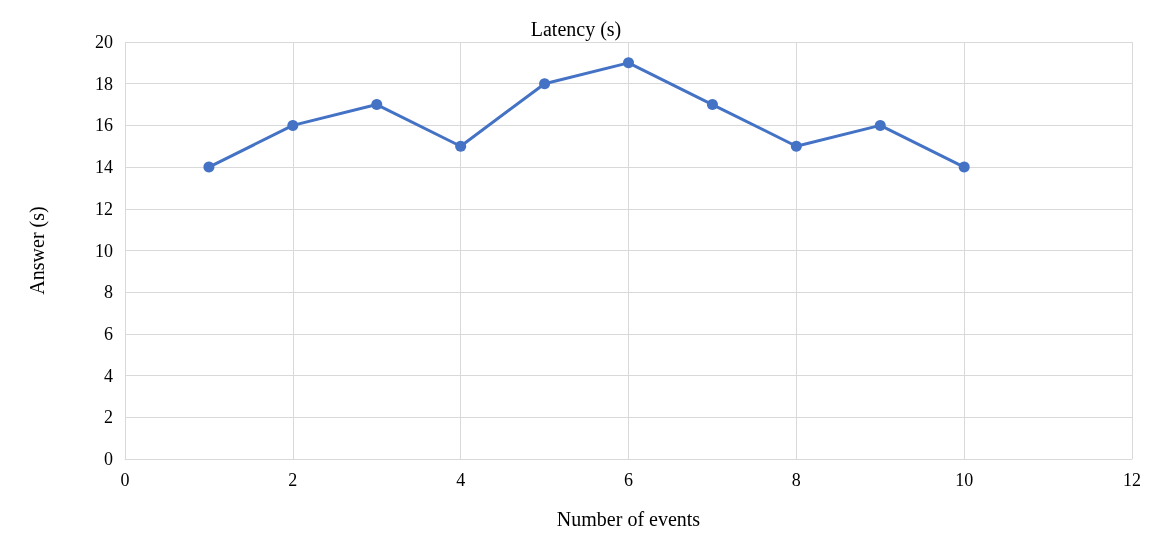 The width and height of the screenshot is (1152, 542). What do you see at coordinates (37, 250) in the screenshot?
I see `y-axis-title: Answer (s)` at bounding box center [37, 250].